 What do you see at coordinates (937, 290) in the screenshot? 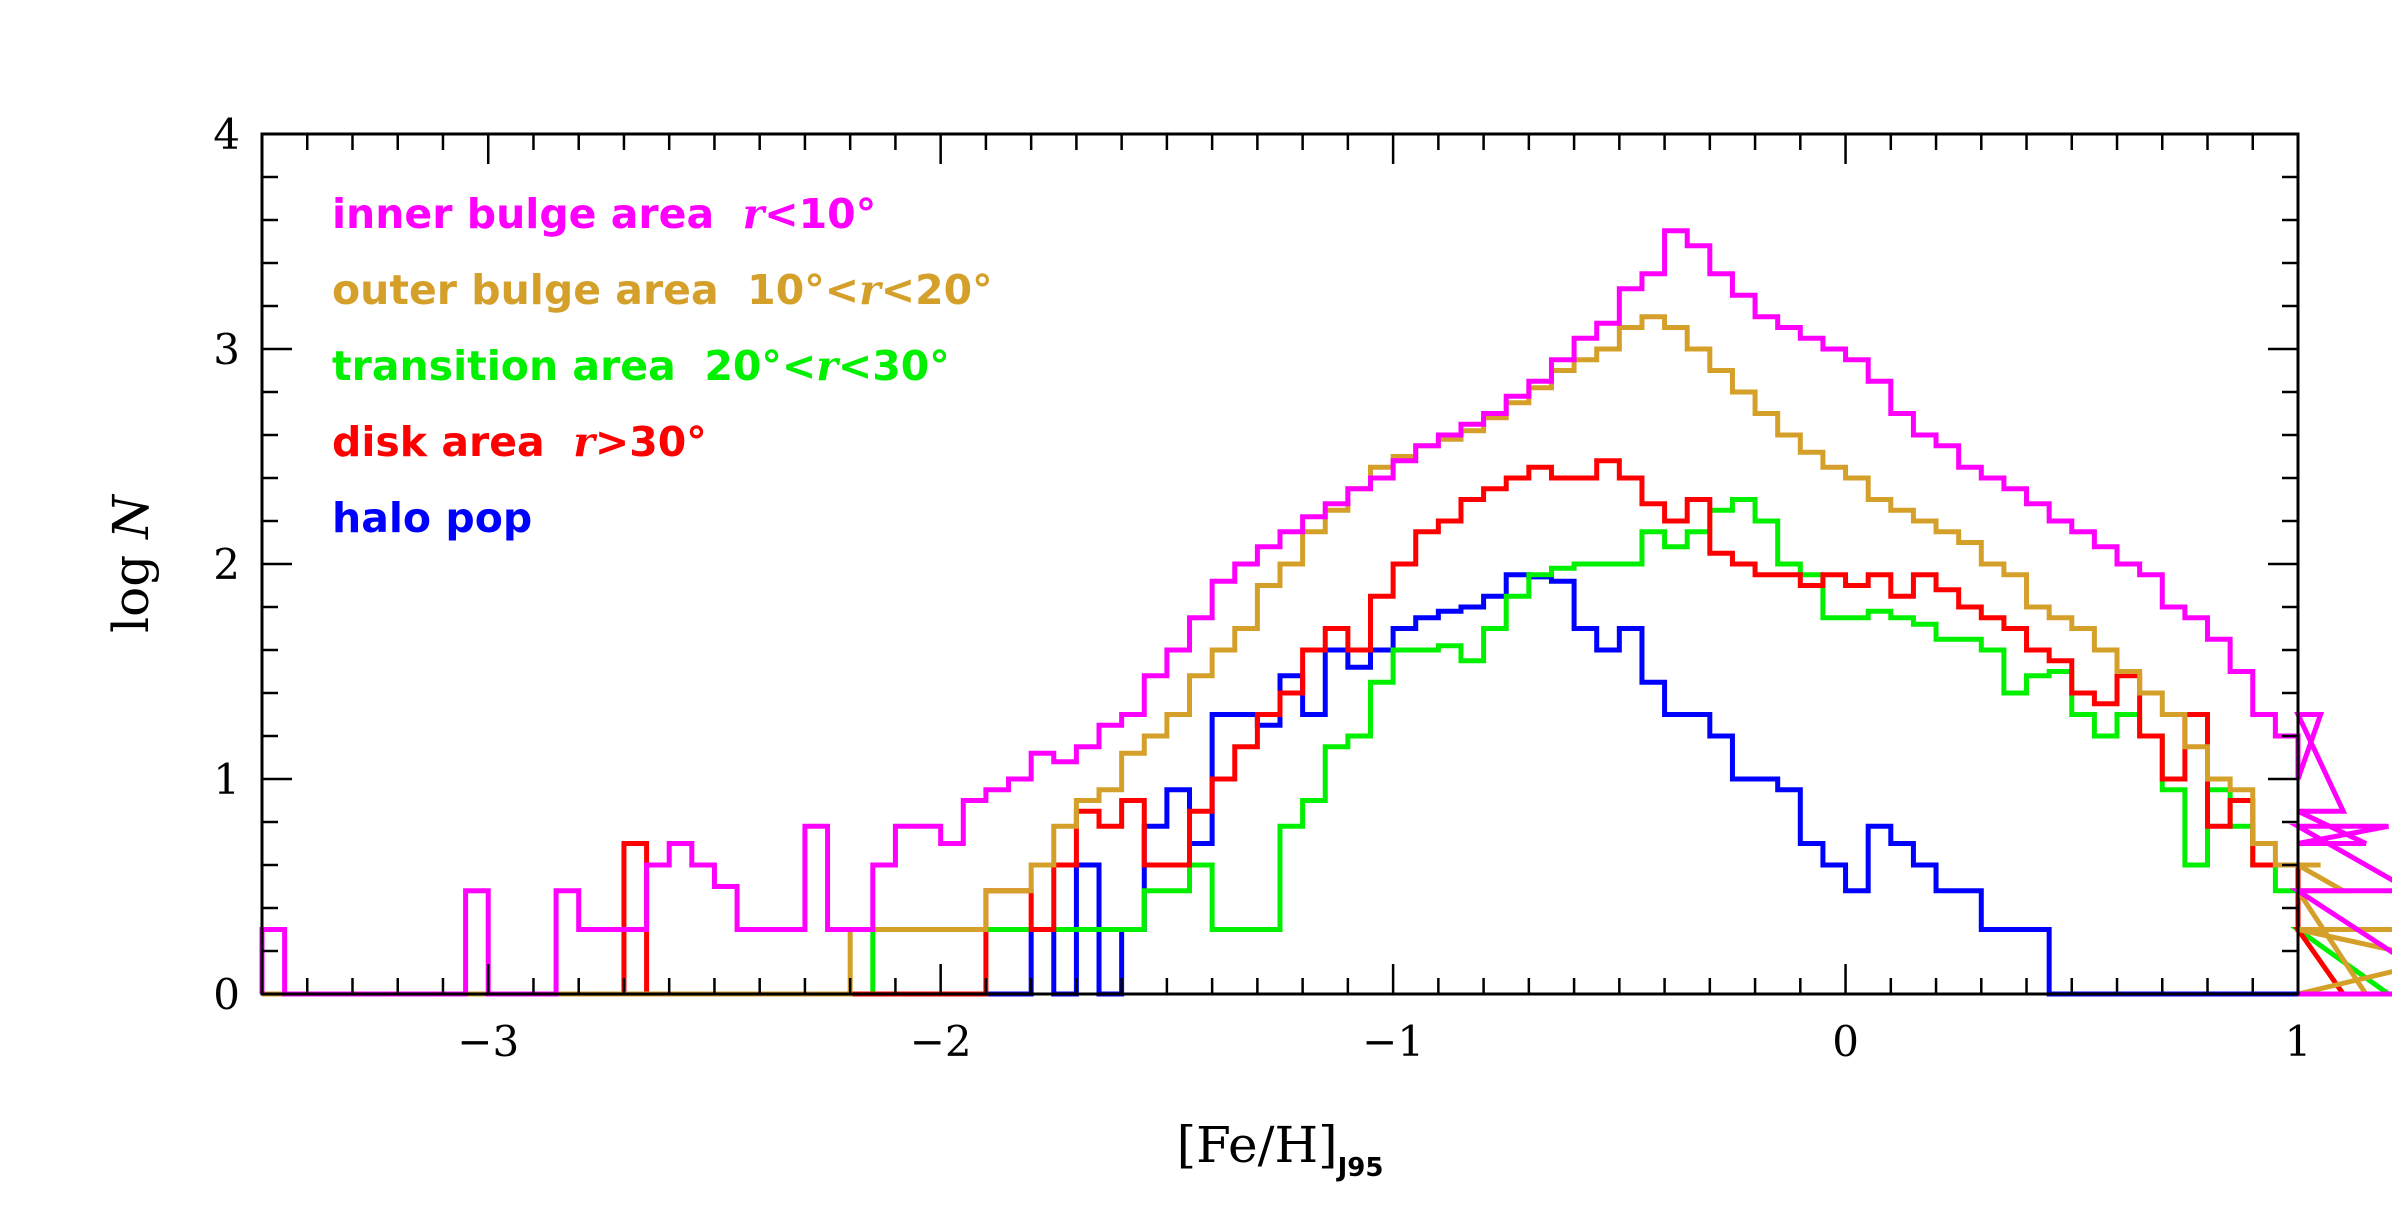
I see `legend-text-part: <20°` at bounding box center [937, 290].